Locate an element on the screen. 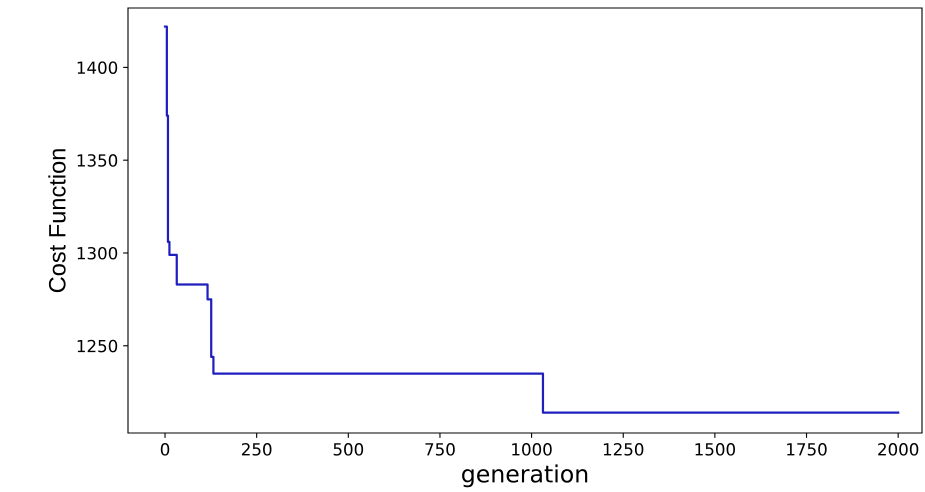 This screenshot has height=492, width=925. x-tick-label: 500 is located at coordinates (349, 449).